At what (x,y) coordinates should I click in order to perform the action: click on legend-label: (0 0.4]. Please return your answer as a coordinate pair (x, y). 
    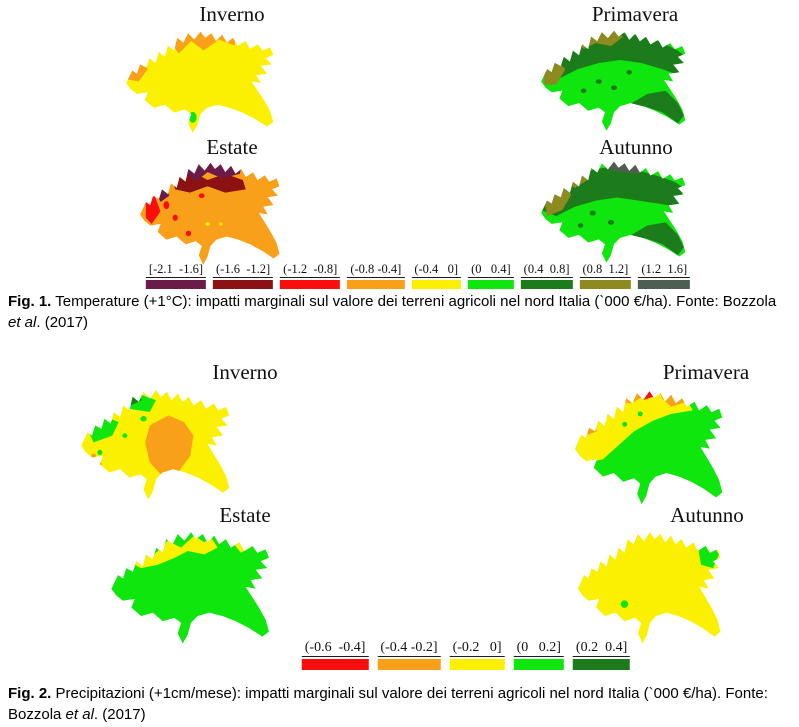
    Looking at the image, I should click on (491, 270).